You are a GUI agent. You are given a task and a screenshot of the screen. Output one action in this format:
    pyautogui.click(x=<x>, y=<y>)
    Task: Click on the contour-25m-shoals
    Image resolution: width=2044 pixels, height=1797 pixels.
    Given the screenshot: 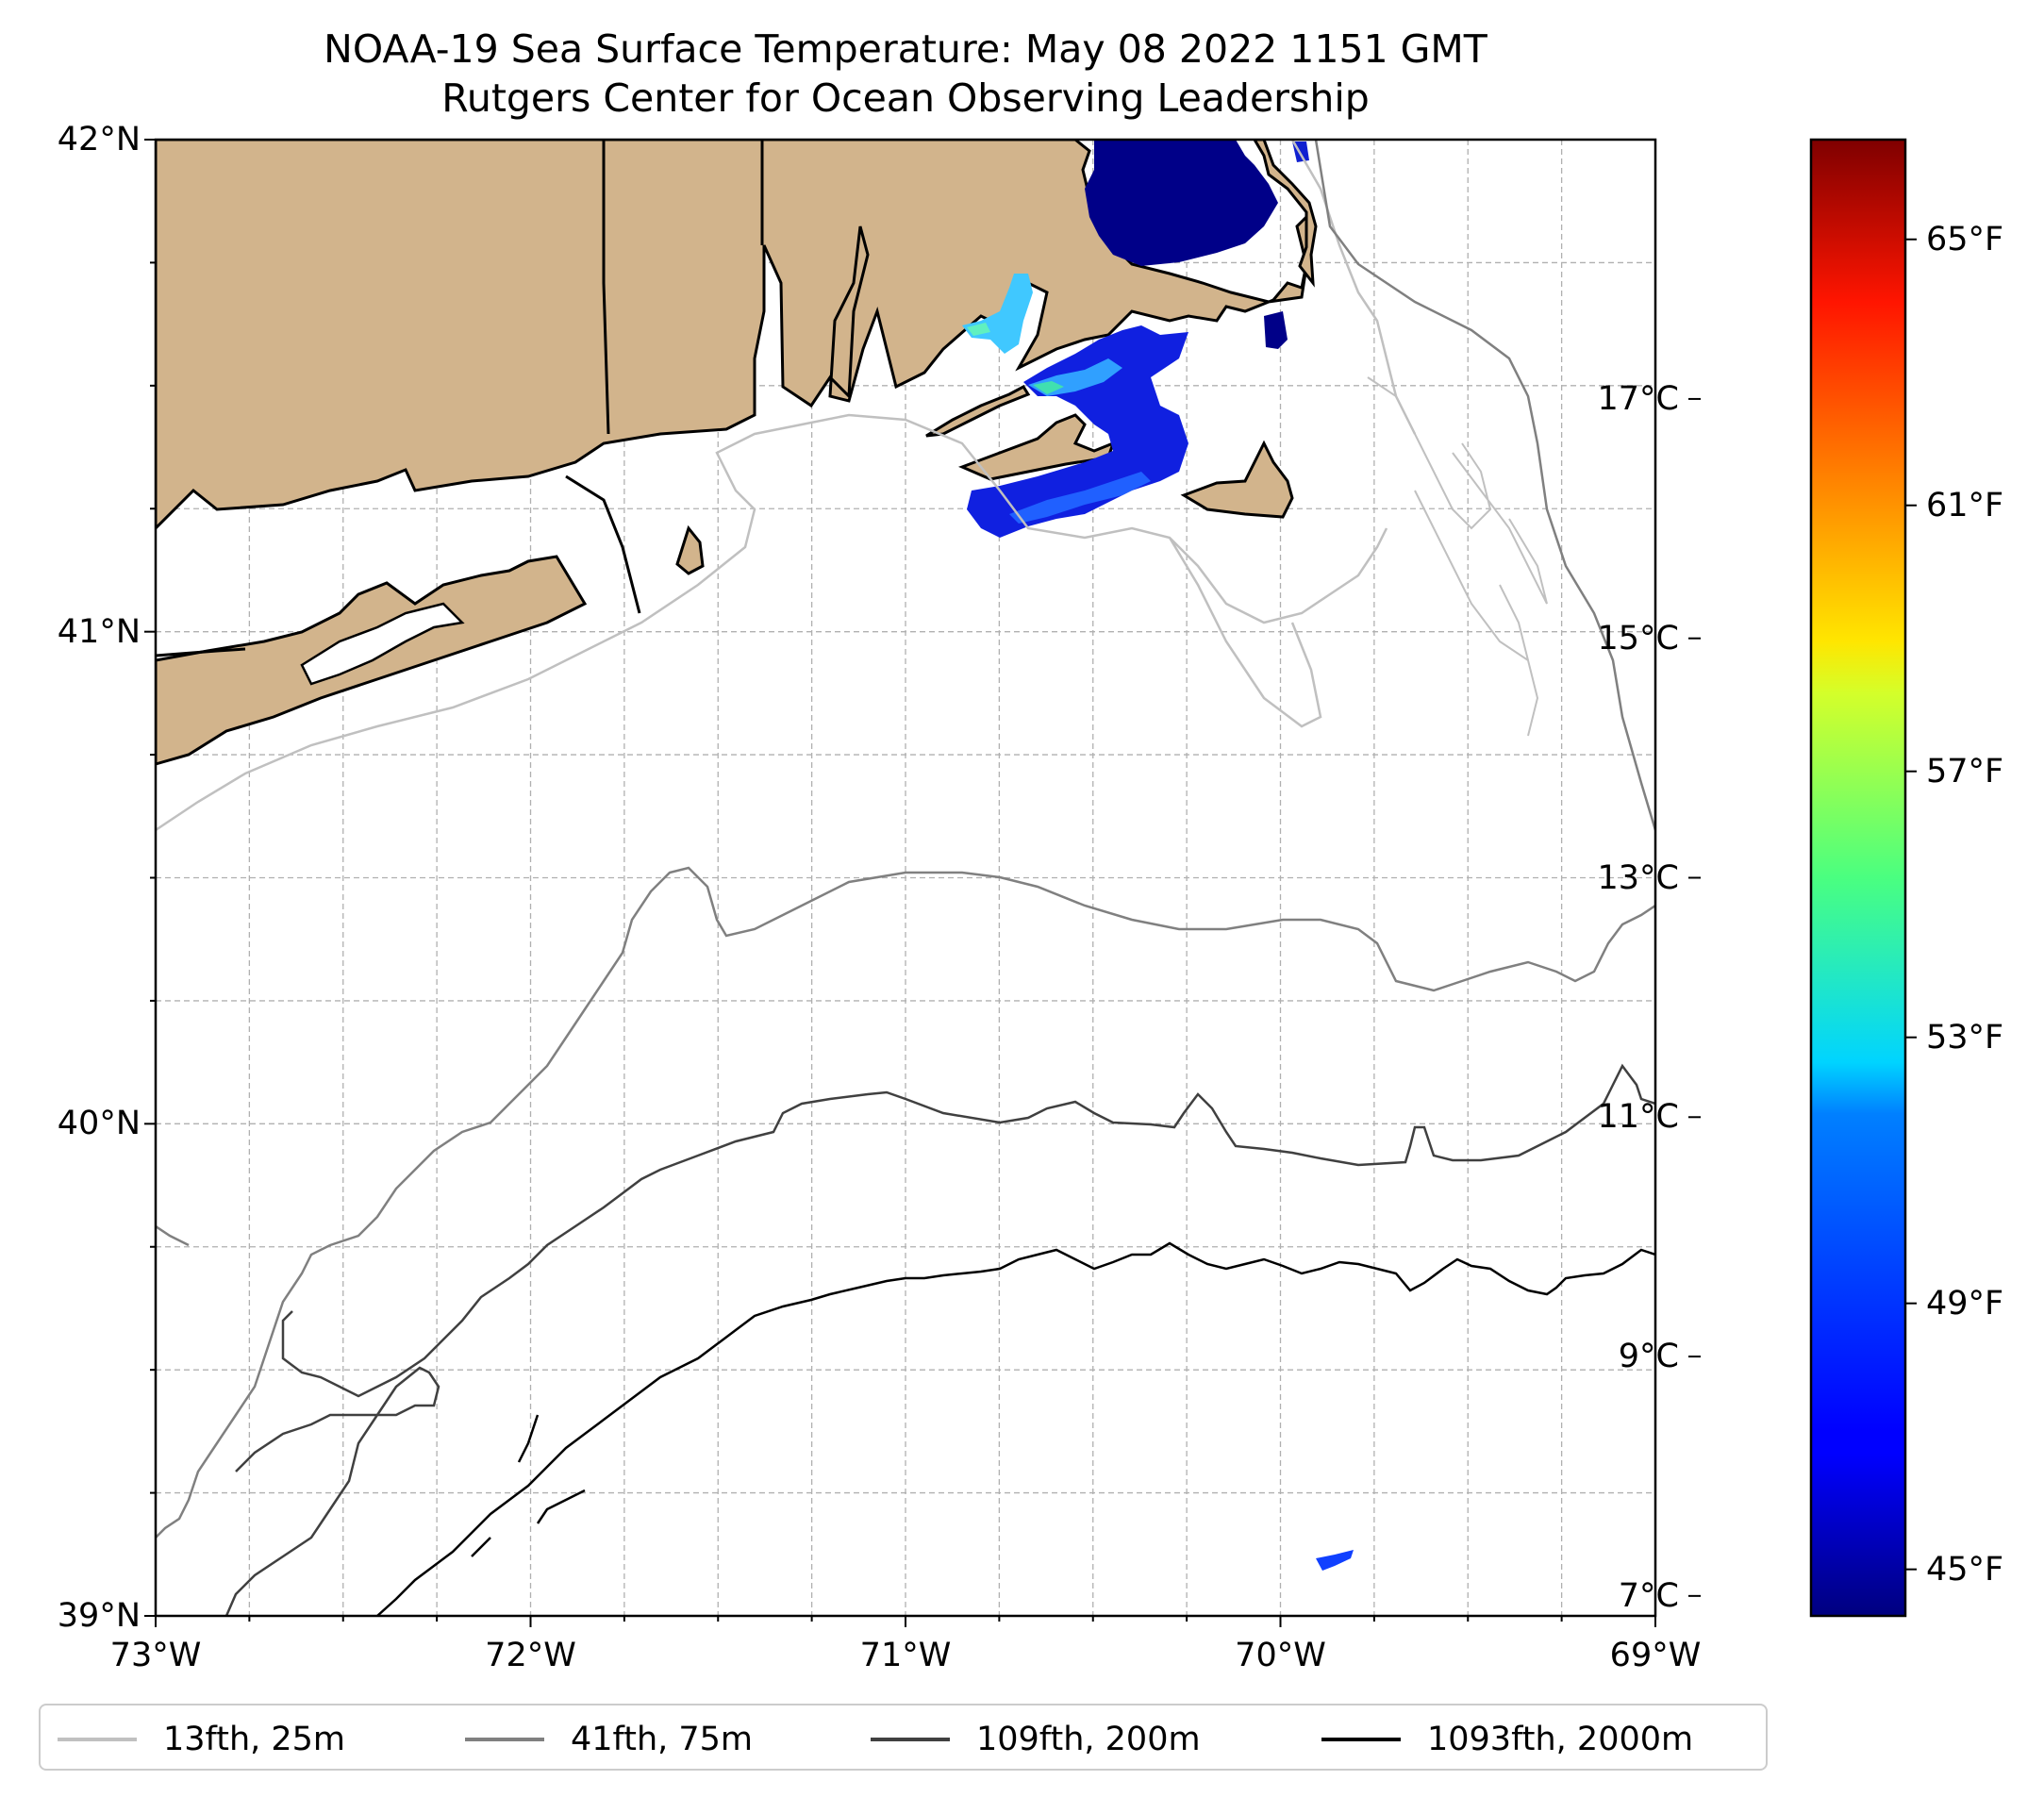 What is the action you would take?
    pyautogui.click(x=1458, y=556)
    